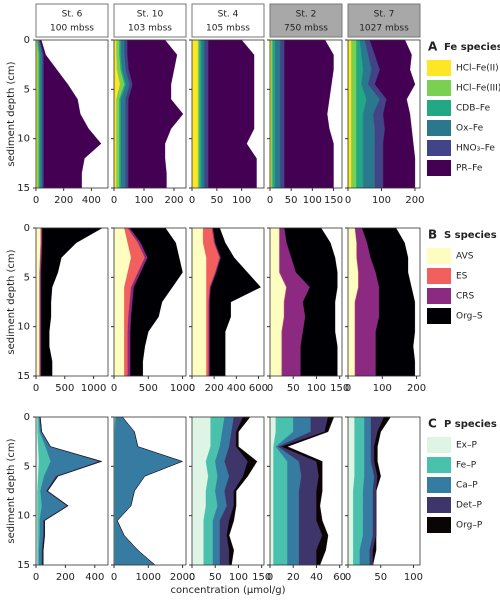 Image resolution: width=500 pixels, height=605 pixels. What do you see at coordinates (228, 29) in the screenshot?
I see `station-depth: 105 mbss` at bounding box center [228, 29].